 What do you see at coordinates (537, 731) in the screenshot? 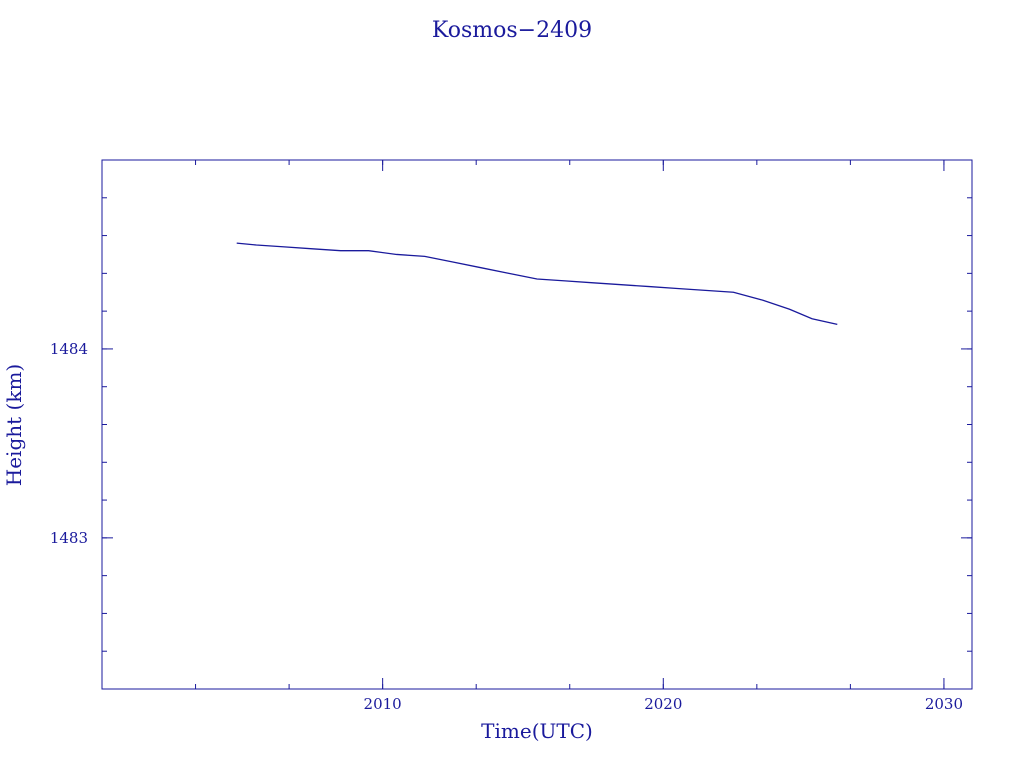
I see `x-axis-label: Time(UTC)` at bounding box center [537, 731].